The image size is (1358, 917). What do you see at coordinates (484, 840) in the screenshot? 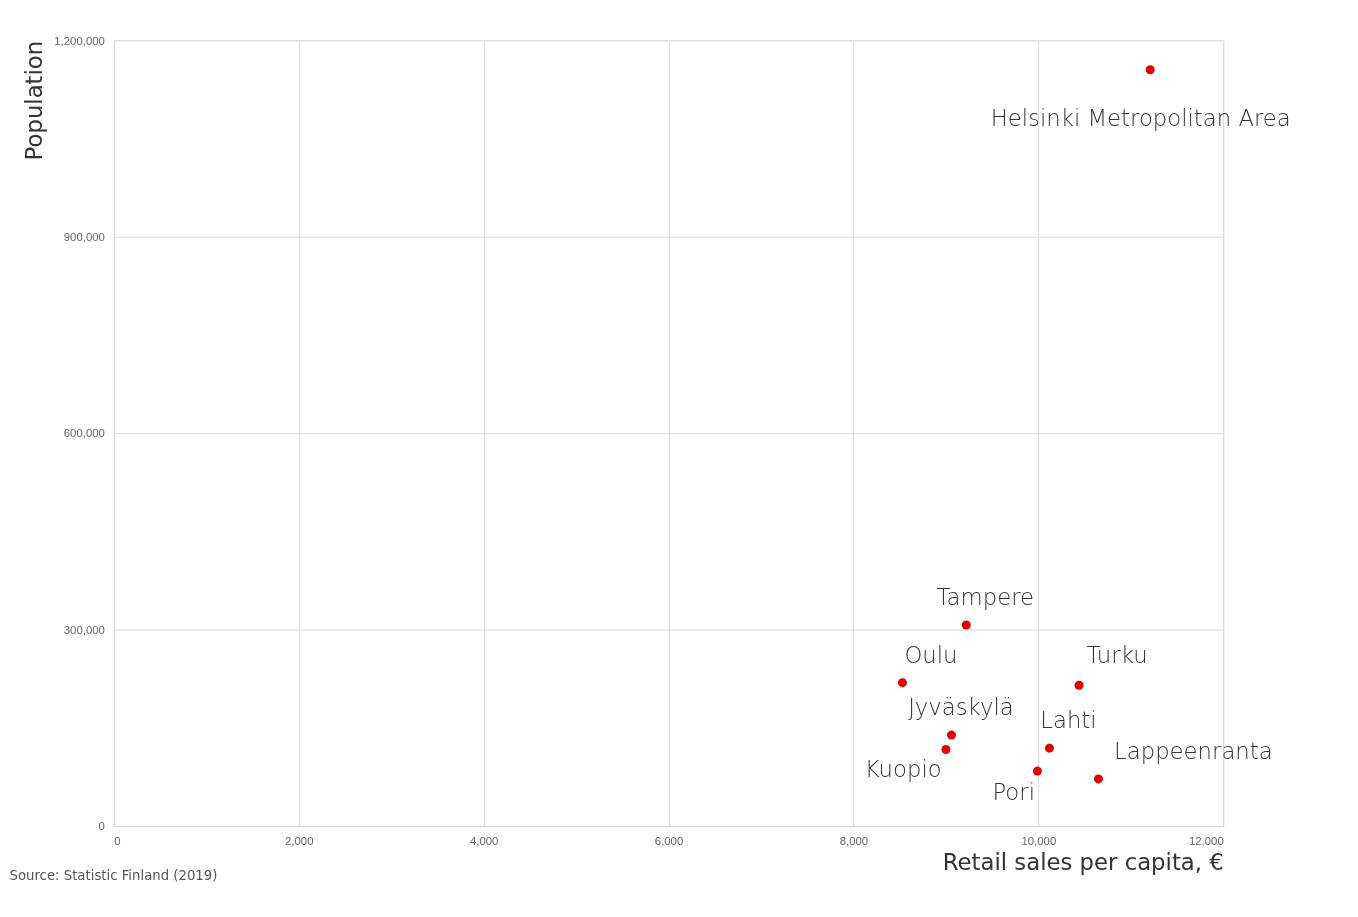
I see `x-tick-label: 4,000` at bounding box center [484, 840].